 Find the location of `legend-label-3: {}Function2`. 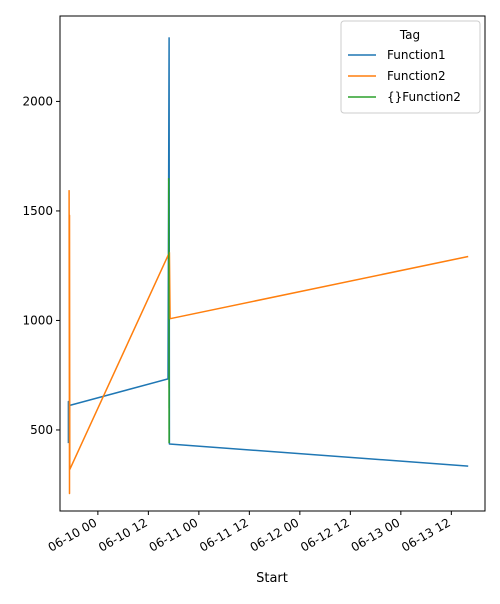

legend-label-3: {}Function2 is located at coordinates (424, 97).